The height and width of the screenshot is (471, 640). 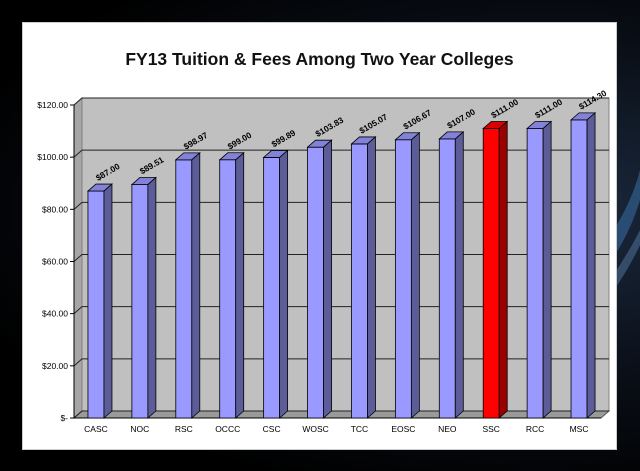 What do you see at coordinates (447, 429) in the screenshot?
I see `x-tick-label: NEO` at bounding box center [447, 429].